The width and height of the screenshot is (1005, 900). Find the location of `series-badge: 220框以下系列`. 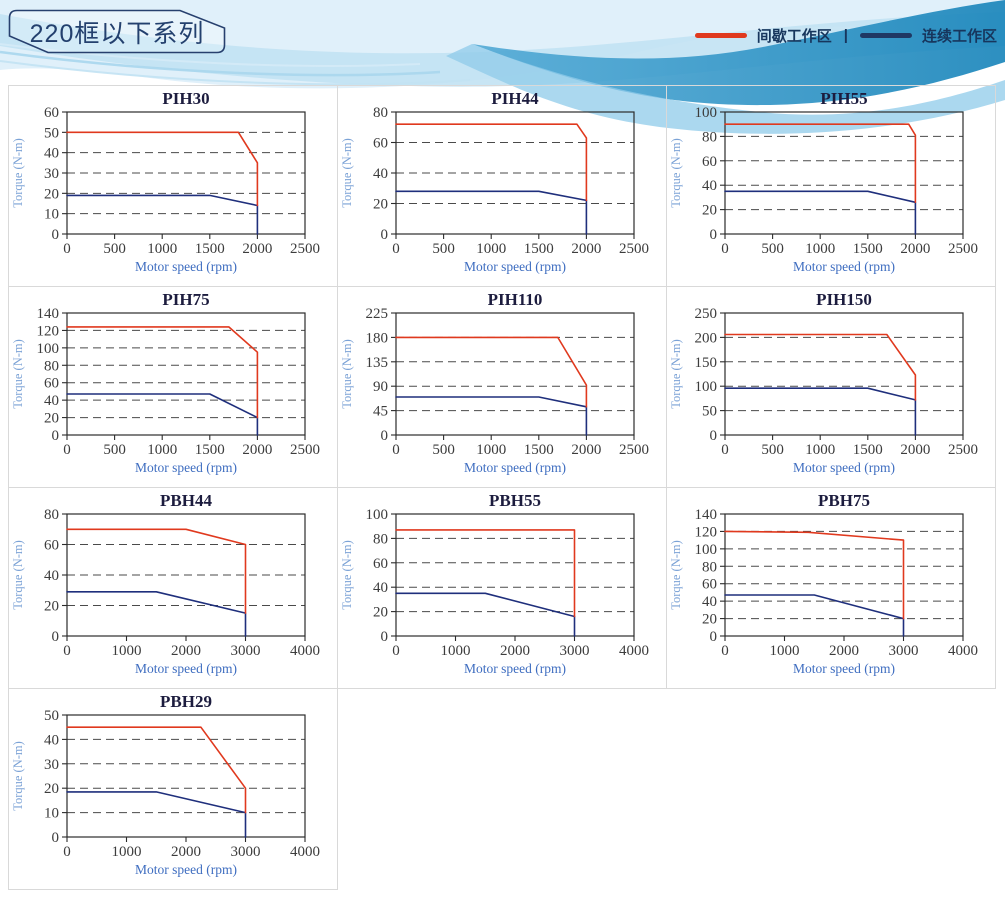

series-badge: 220框以下系列 is located at coordinates (117, 31).